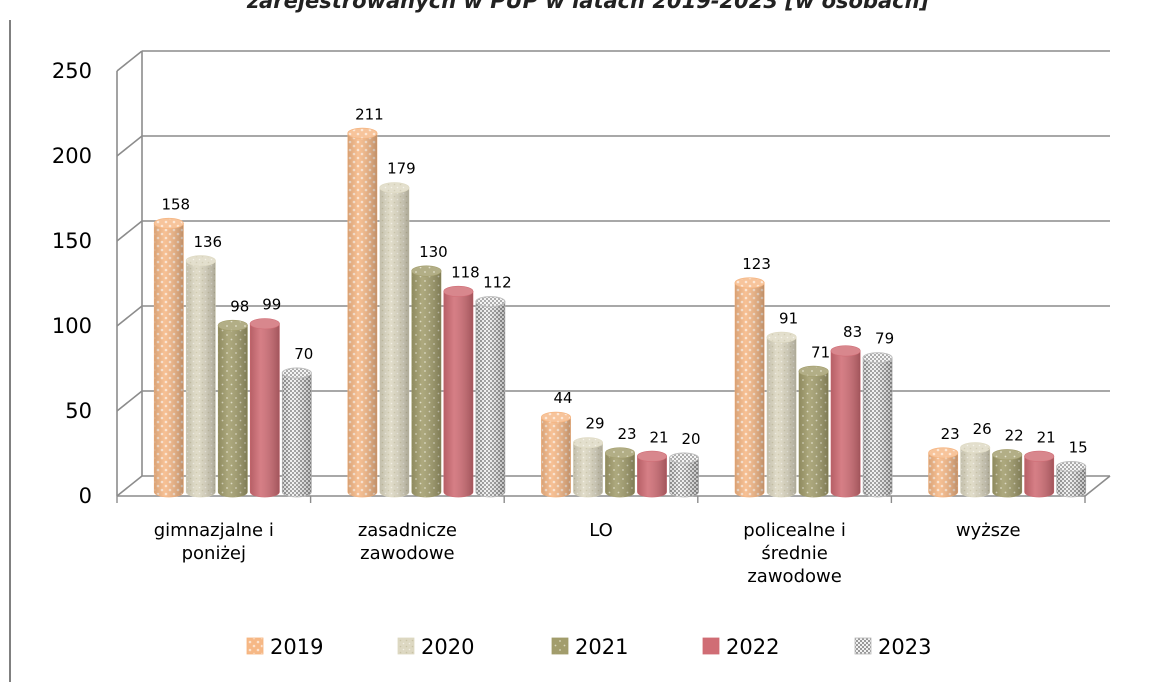 This screenshot has height=682, width=1154. What do you see at coordinates (465, 272) in the screenshot?
I see `data-label: 118` at bounding box center [465, 272].